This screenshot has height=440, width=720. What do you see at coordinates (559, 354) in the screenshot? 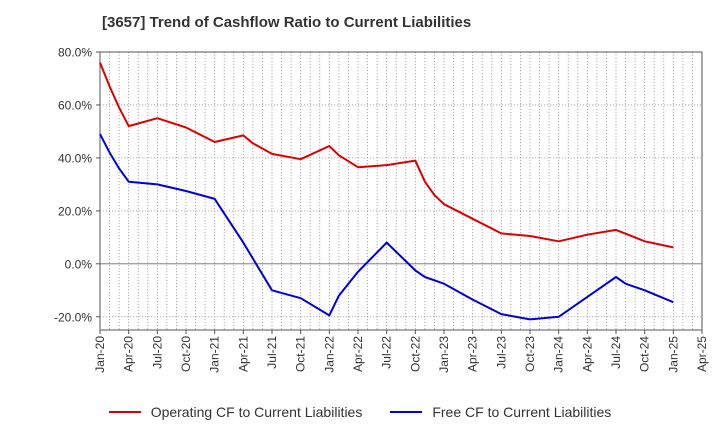
I see `x-tick-label: Jan-24` at bounding box center [559, 354].